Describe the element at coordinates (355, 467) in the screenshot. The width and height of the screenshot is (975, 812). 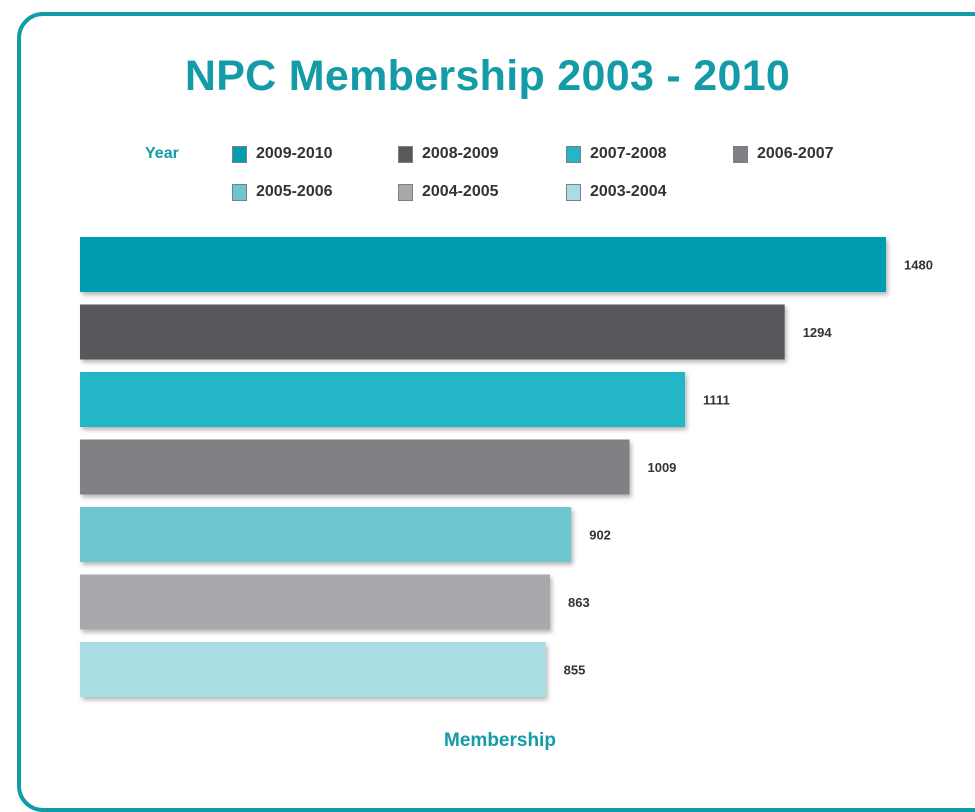
I see `bar-2006-2007` at that location.